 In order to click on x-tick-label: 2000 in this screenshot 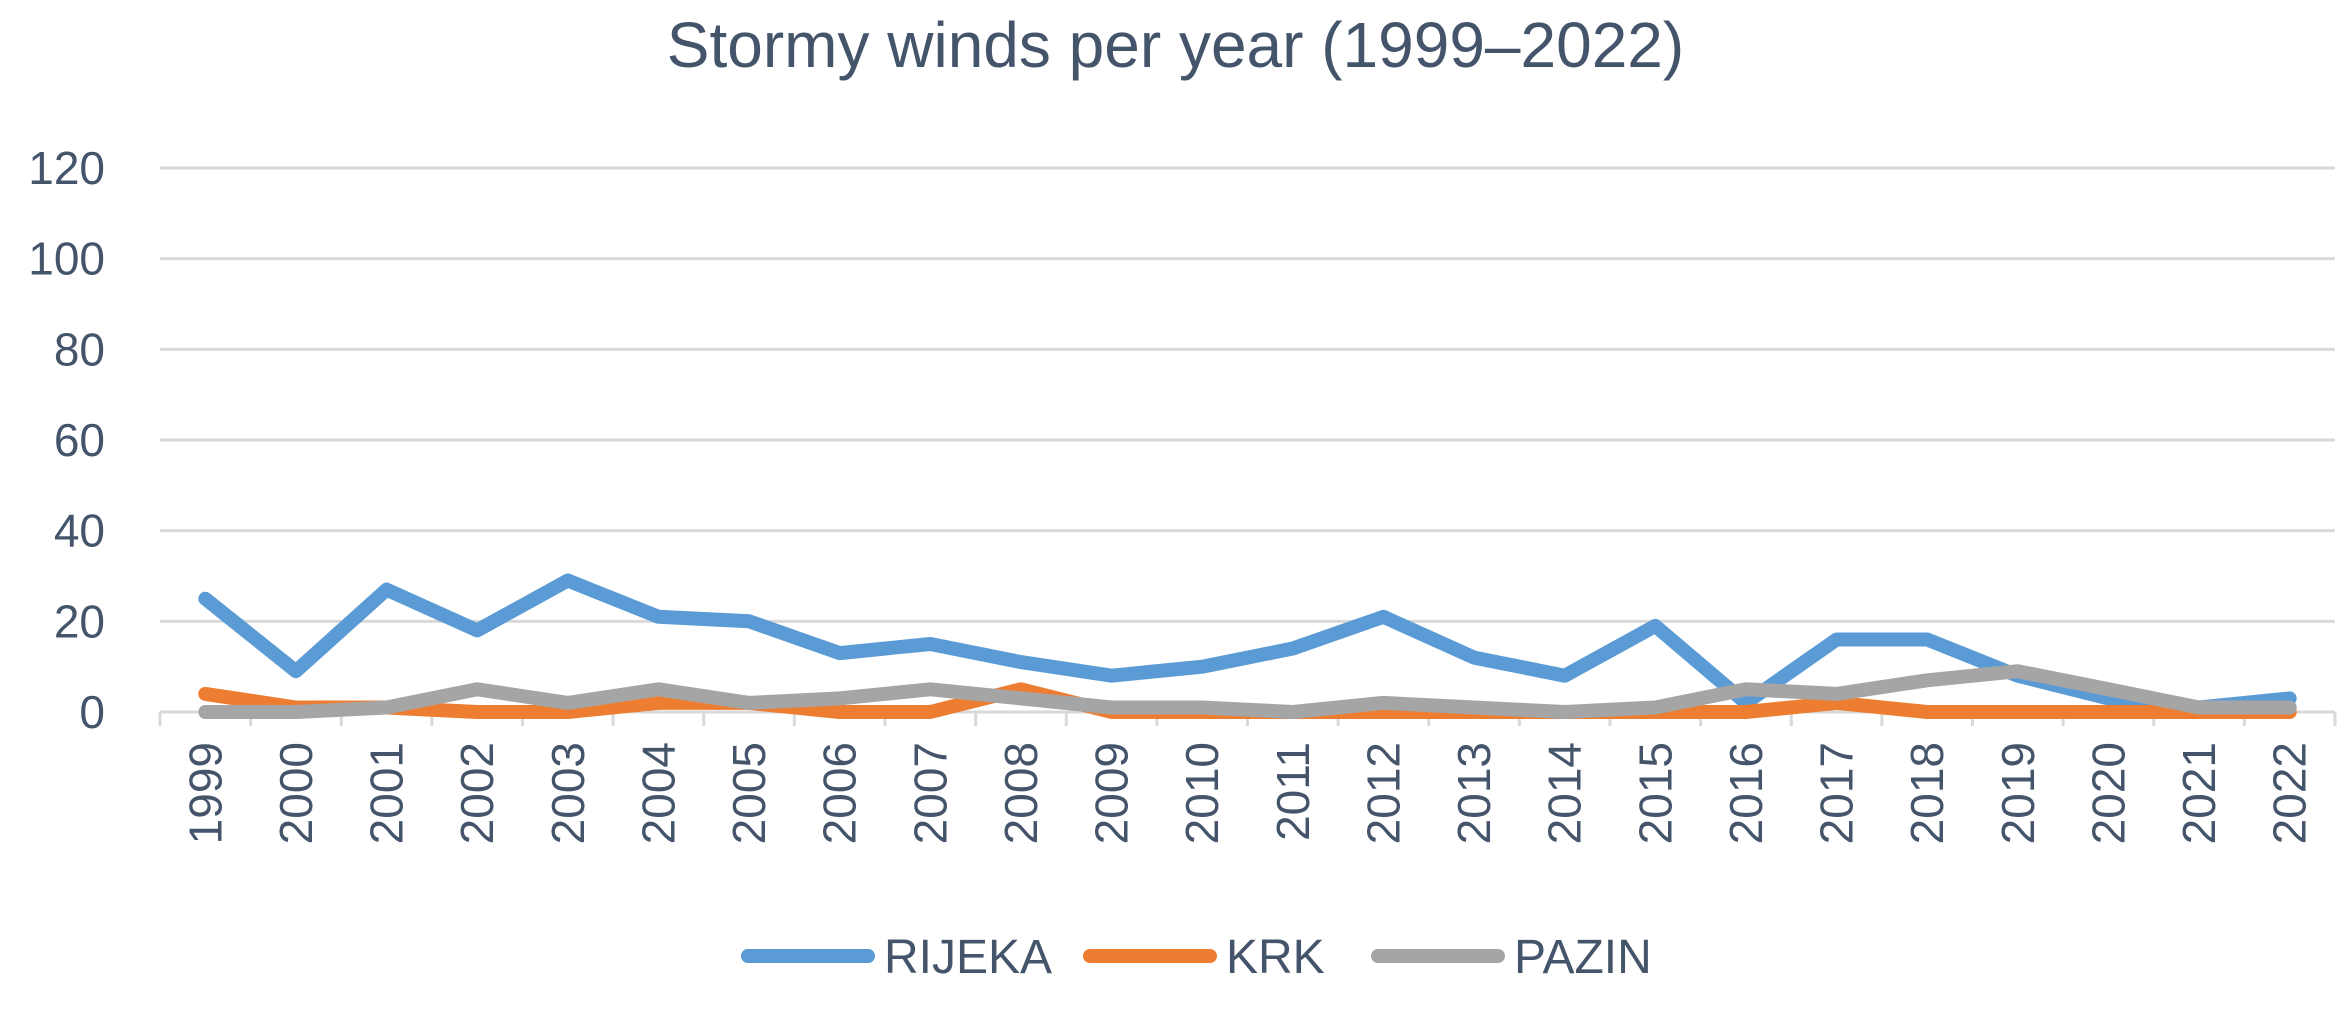, I will do `click(296, 793)`.